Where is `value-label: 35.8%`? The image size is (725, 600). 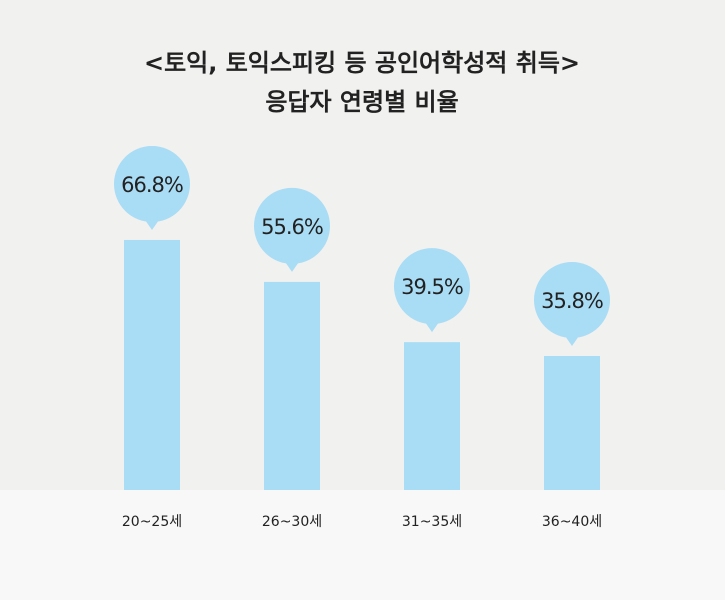
value-label: 35.8% is located at coordinates (572, 301).